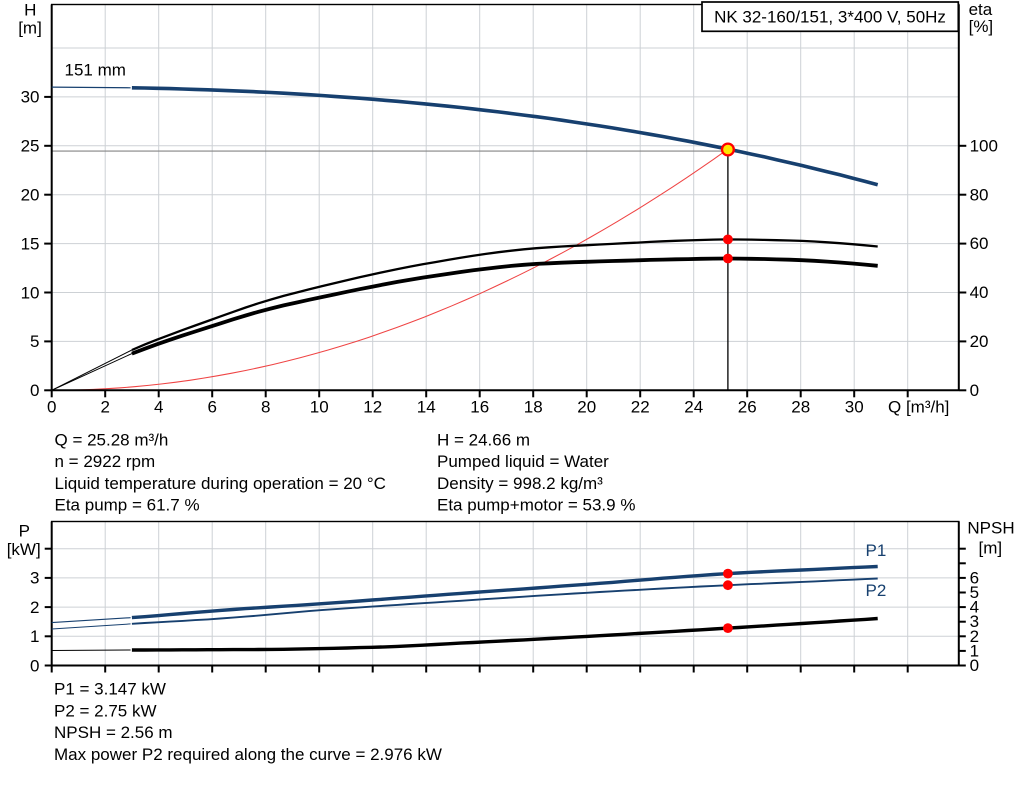 The image size is (1024, 786). Describe the element at coordinates (990, 527) in the screenshot. I see `svg-text: NPSH` at that location.